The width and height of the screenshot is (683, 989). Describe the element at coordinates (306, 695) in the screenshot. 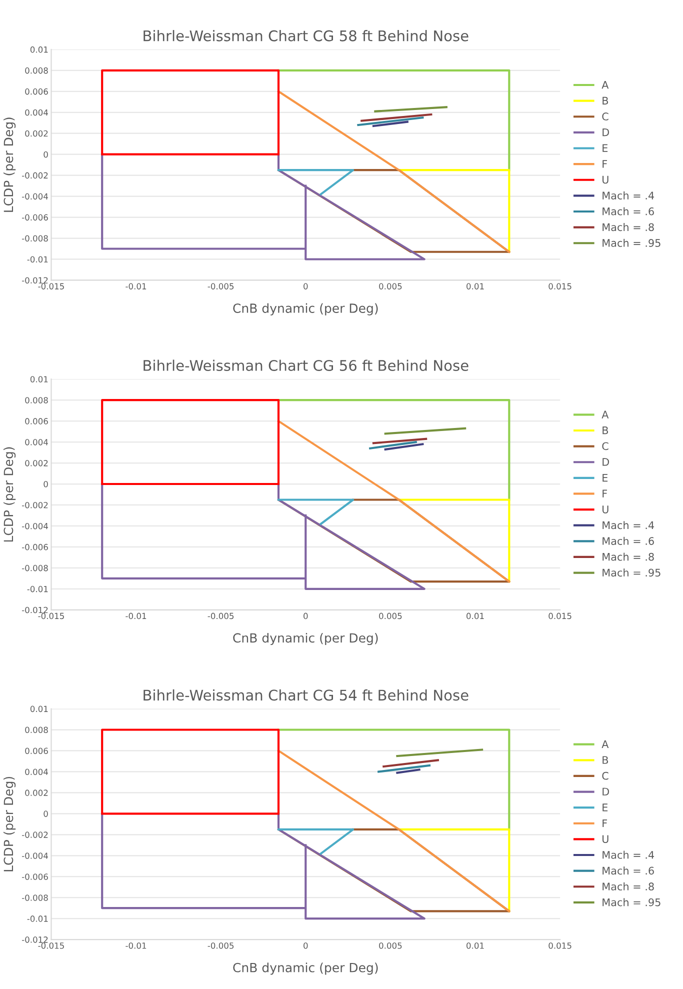

I see `chart-title: Bihrle-Weissman Chart CG 54 ft Behind Nose` at that location.